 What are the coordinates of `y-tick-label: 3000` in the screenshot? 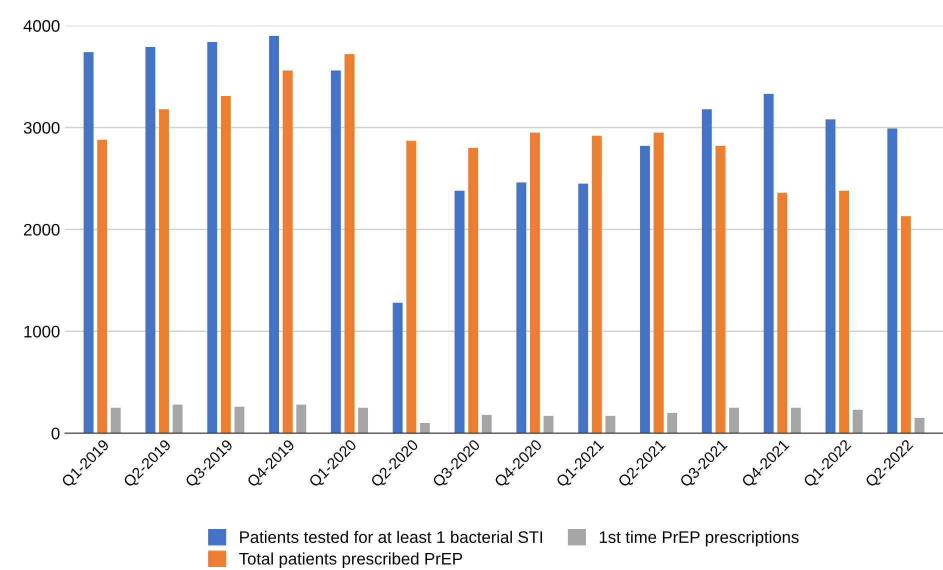 It's located at (42, 128).